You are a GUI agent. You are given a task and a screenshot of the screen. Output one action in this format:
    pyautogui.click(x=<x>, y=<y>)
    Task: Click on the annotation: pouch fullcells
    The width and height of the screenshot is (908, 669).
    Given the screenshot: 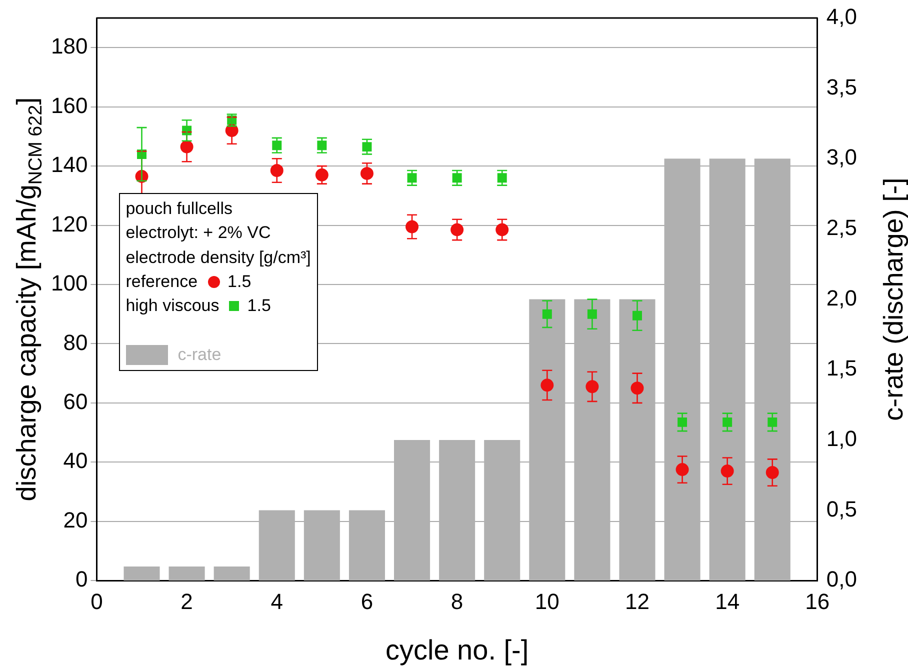 What is the action you would take?
    pyautogui.click(x=180, y=209)
    